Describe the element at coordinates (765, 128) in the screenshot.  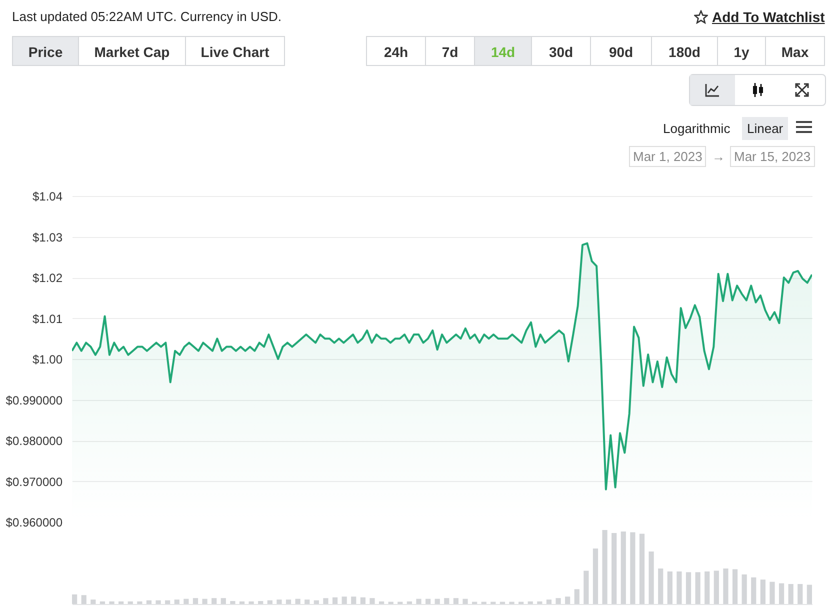
I see `text: Linear` at that location.